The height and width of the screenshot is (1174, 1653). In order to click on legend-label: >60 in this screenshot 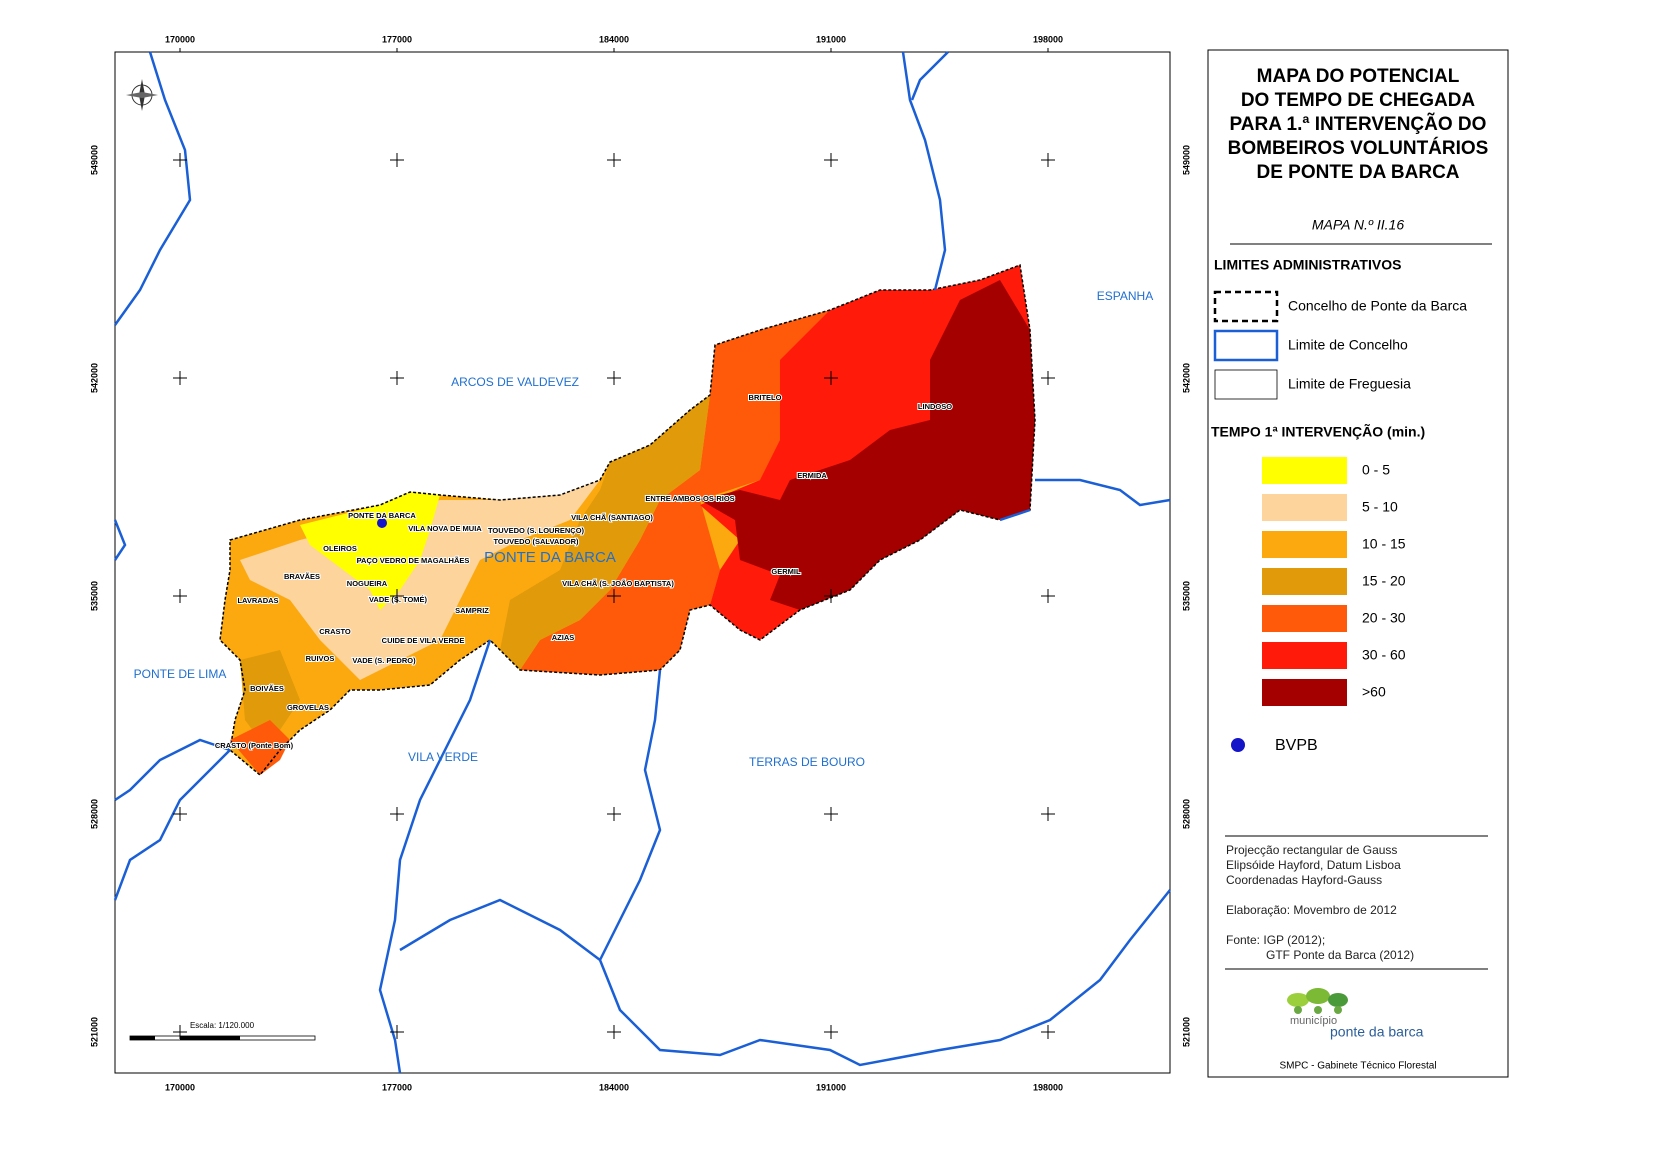, I will do `click(1374, 692)`.